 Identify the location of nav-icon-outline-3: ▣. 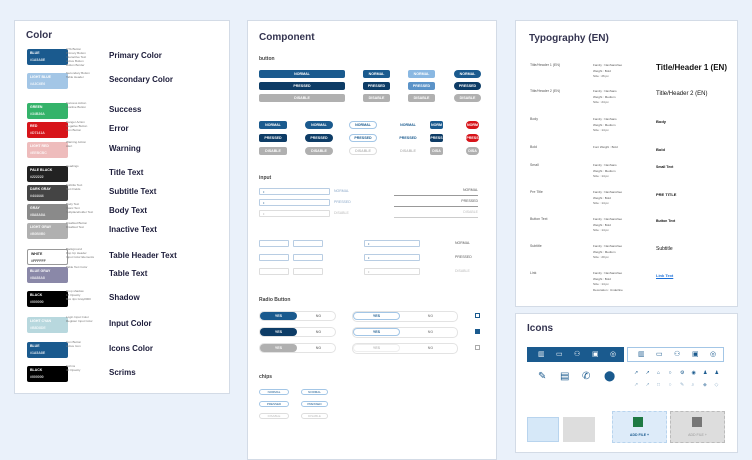
(695, 354).